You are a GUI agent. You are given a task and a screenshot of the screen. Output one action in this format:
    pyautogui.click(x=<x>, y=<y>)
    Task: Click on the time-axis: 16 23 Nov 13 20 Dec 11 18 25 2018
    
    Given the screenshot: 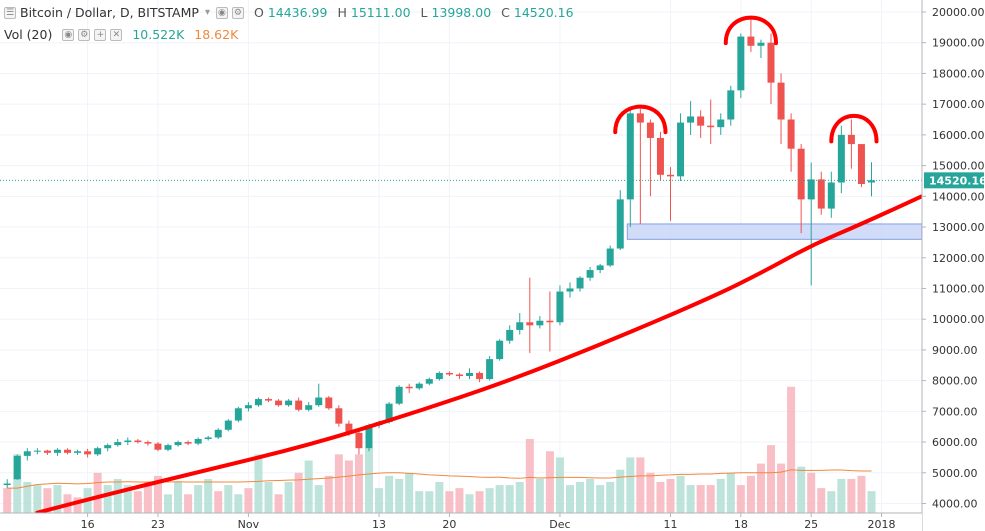 What is the action you would take?
    pyautogui.click(x=461, y=521)
    